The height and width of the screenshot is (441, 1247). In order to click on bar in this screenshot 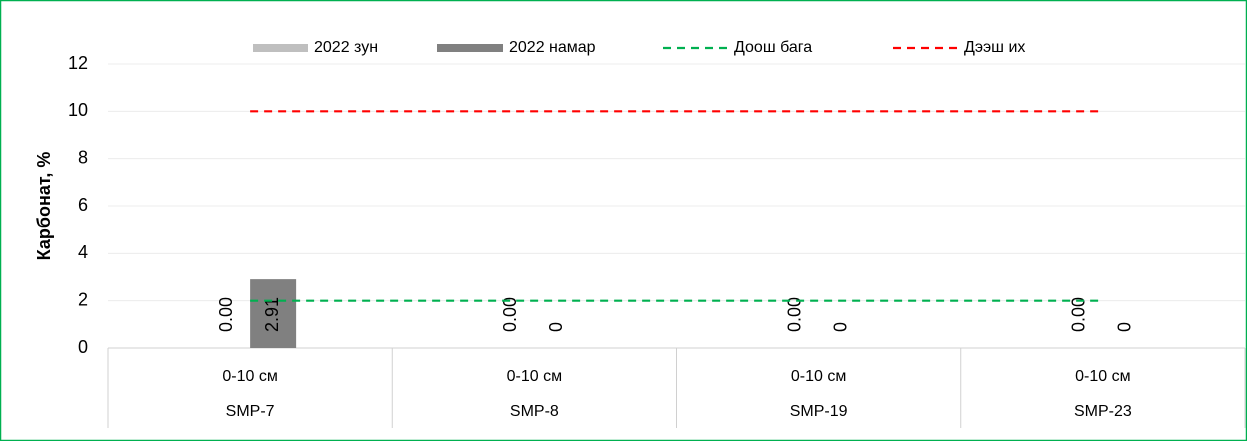, I will do `click(273, 313)`.